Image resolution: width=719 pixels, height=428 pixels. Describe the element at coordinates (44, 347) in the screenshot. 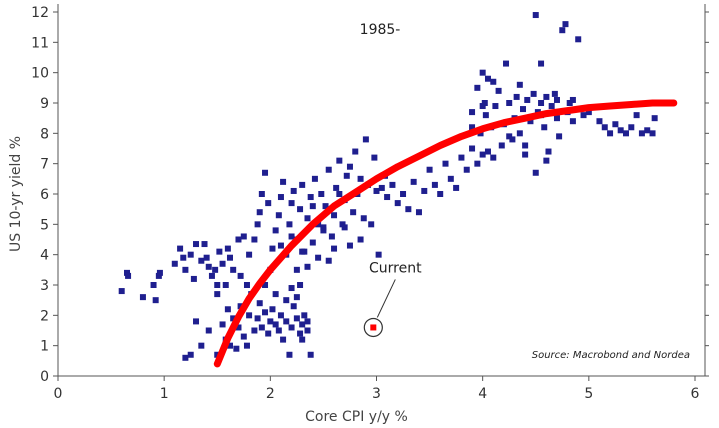

I see `y-tick-label: 1` at that location.